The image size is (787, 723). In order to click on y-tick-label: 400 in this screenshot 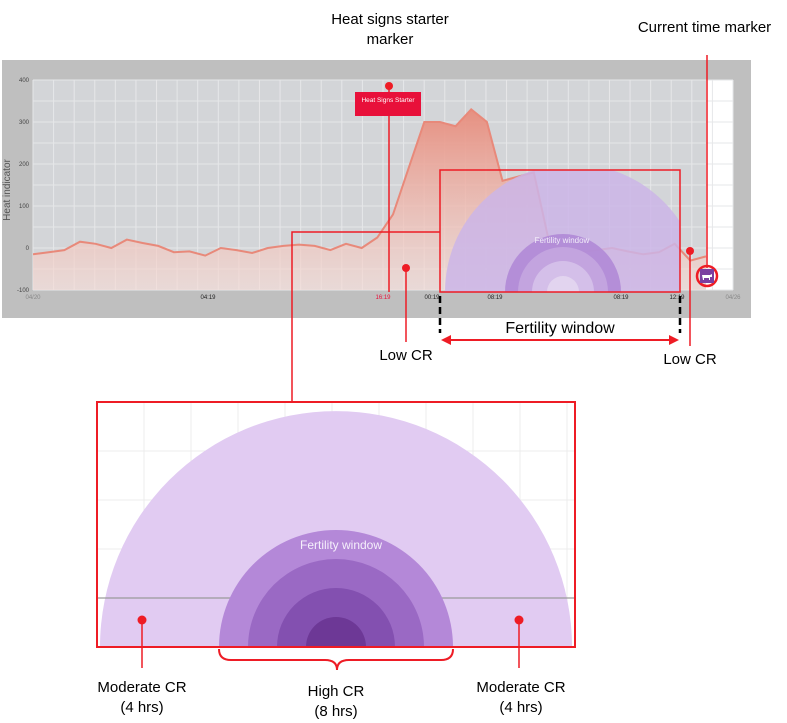, I will do `click(24, 81)`.